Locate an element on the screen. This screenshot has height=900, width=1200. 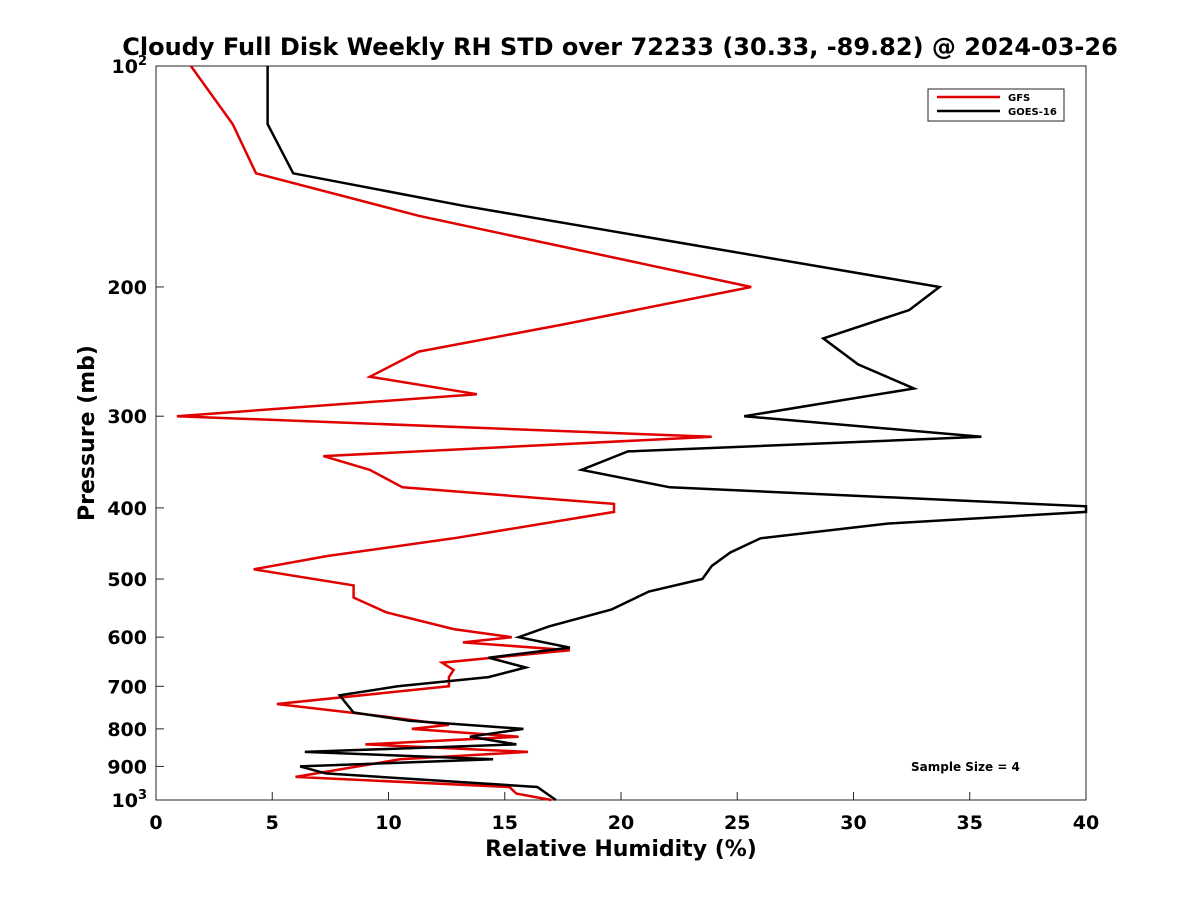
x-tick-label-0: 0 is located at coordinates (155, 823).